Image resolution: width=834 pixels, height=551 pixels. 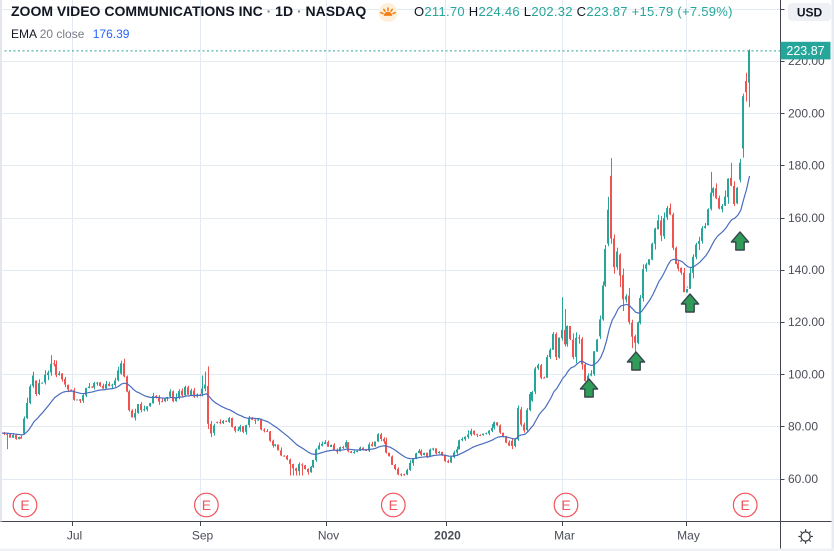 I want to click on svg-text: 180.00, so click(x=806, y=166).